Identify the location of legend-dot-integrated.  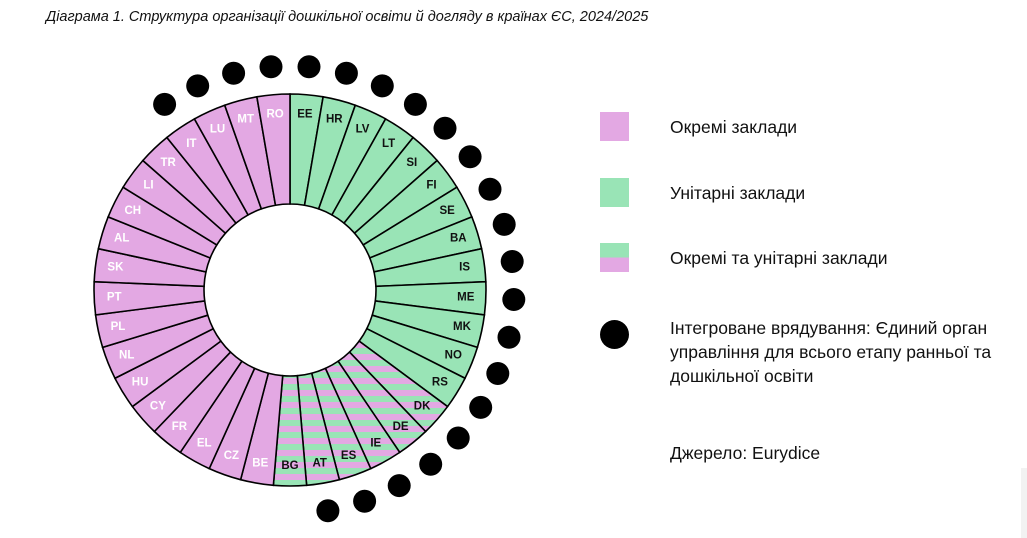
(614, 334).